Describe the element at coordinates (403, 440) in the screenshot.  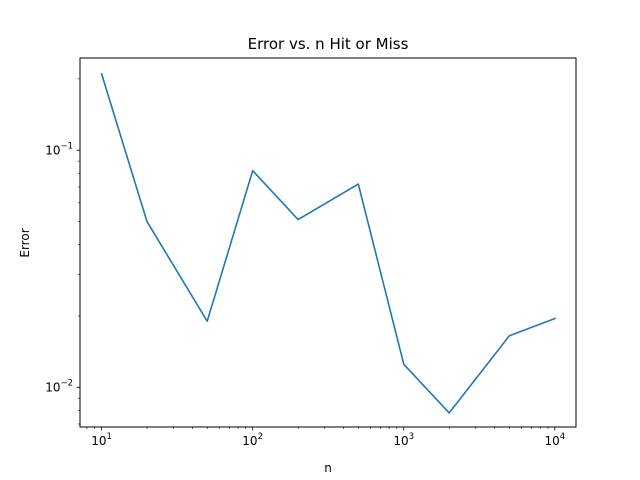
I see `x-tick-label: 10³` at that location.